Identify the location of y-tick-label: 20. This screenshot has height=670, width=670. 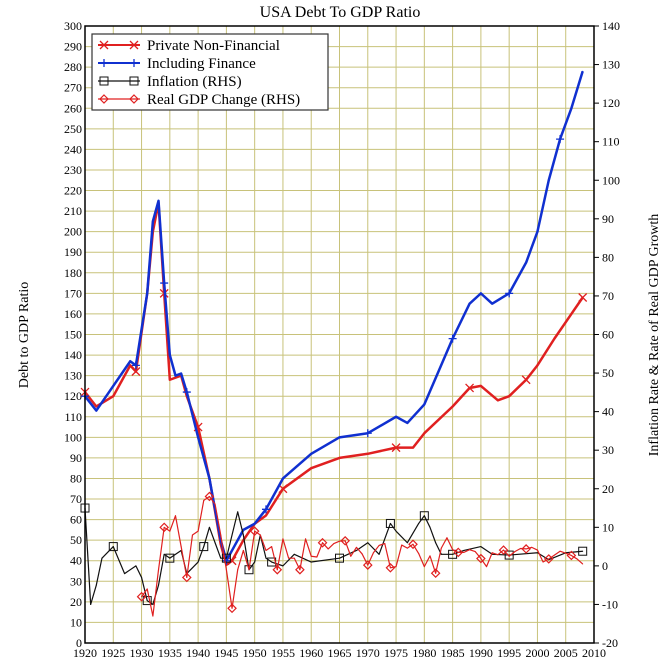
(76, 602).